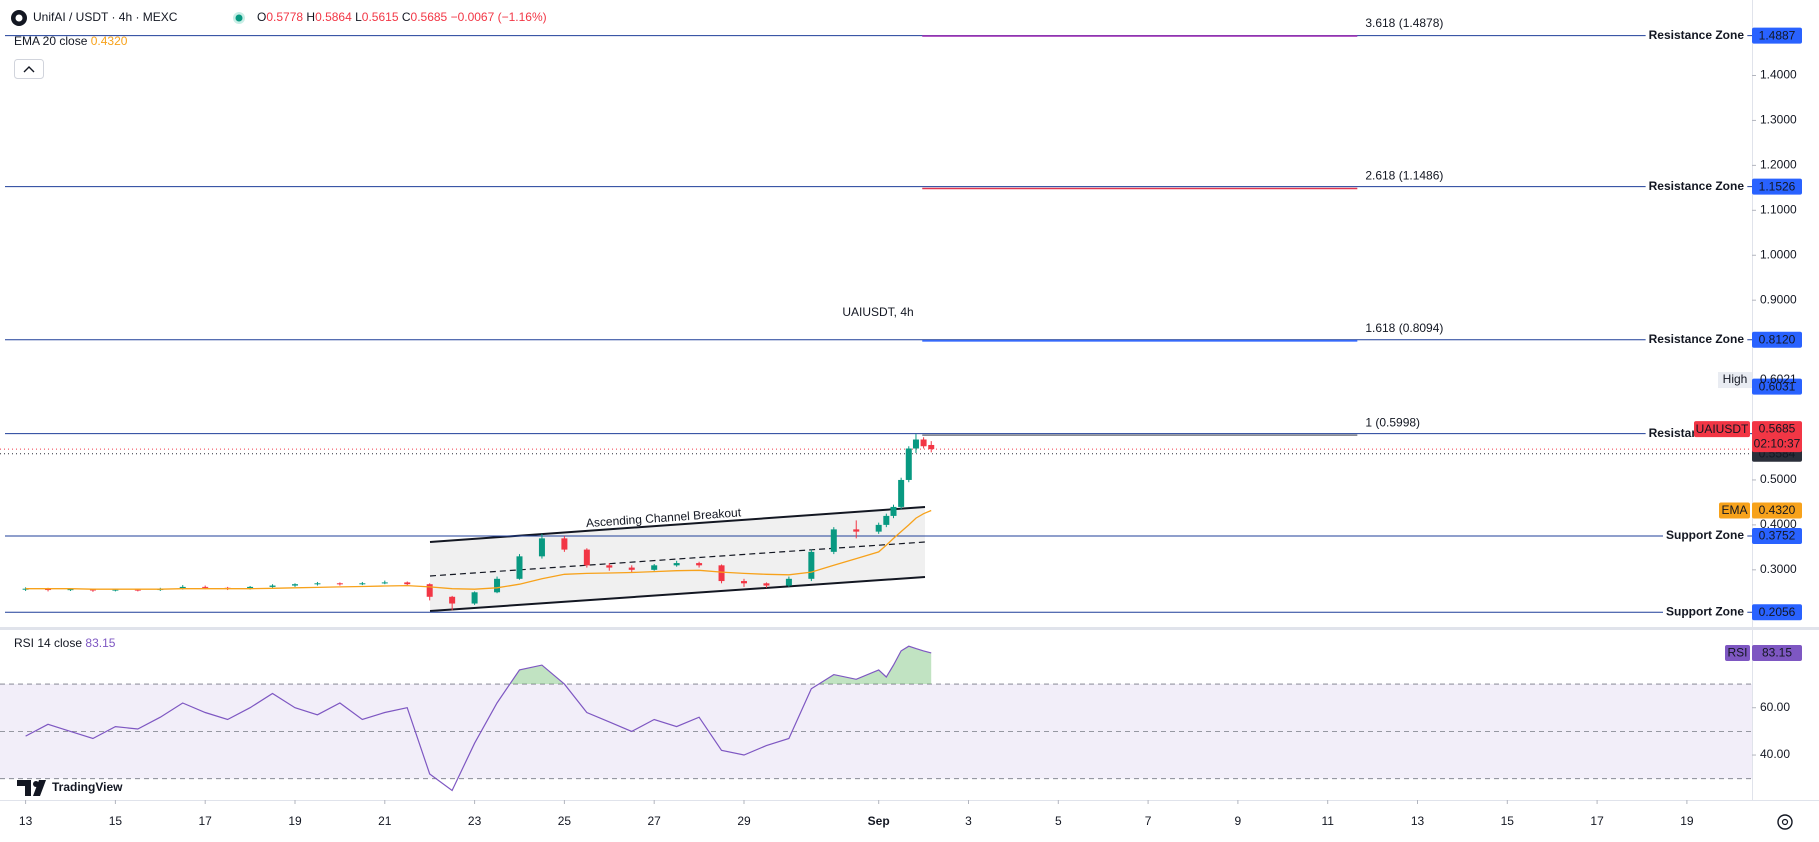 The image size is (1819, 842). I want to click on y-tick-label: 0.9000, so click(1778, 299).